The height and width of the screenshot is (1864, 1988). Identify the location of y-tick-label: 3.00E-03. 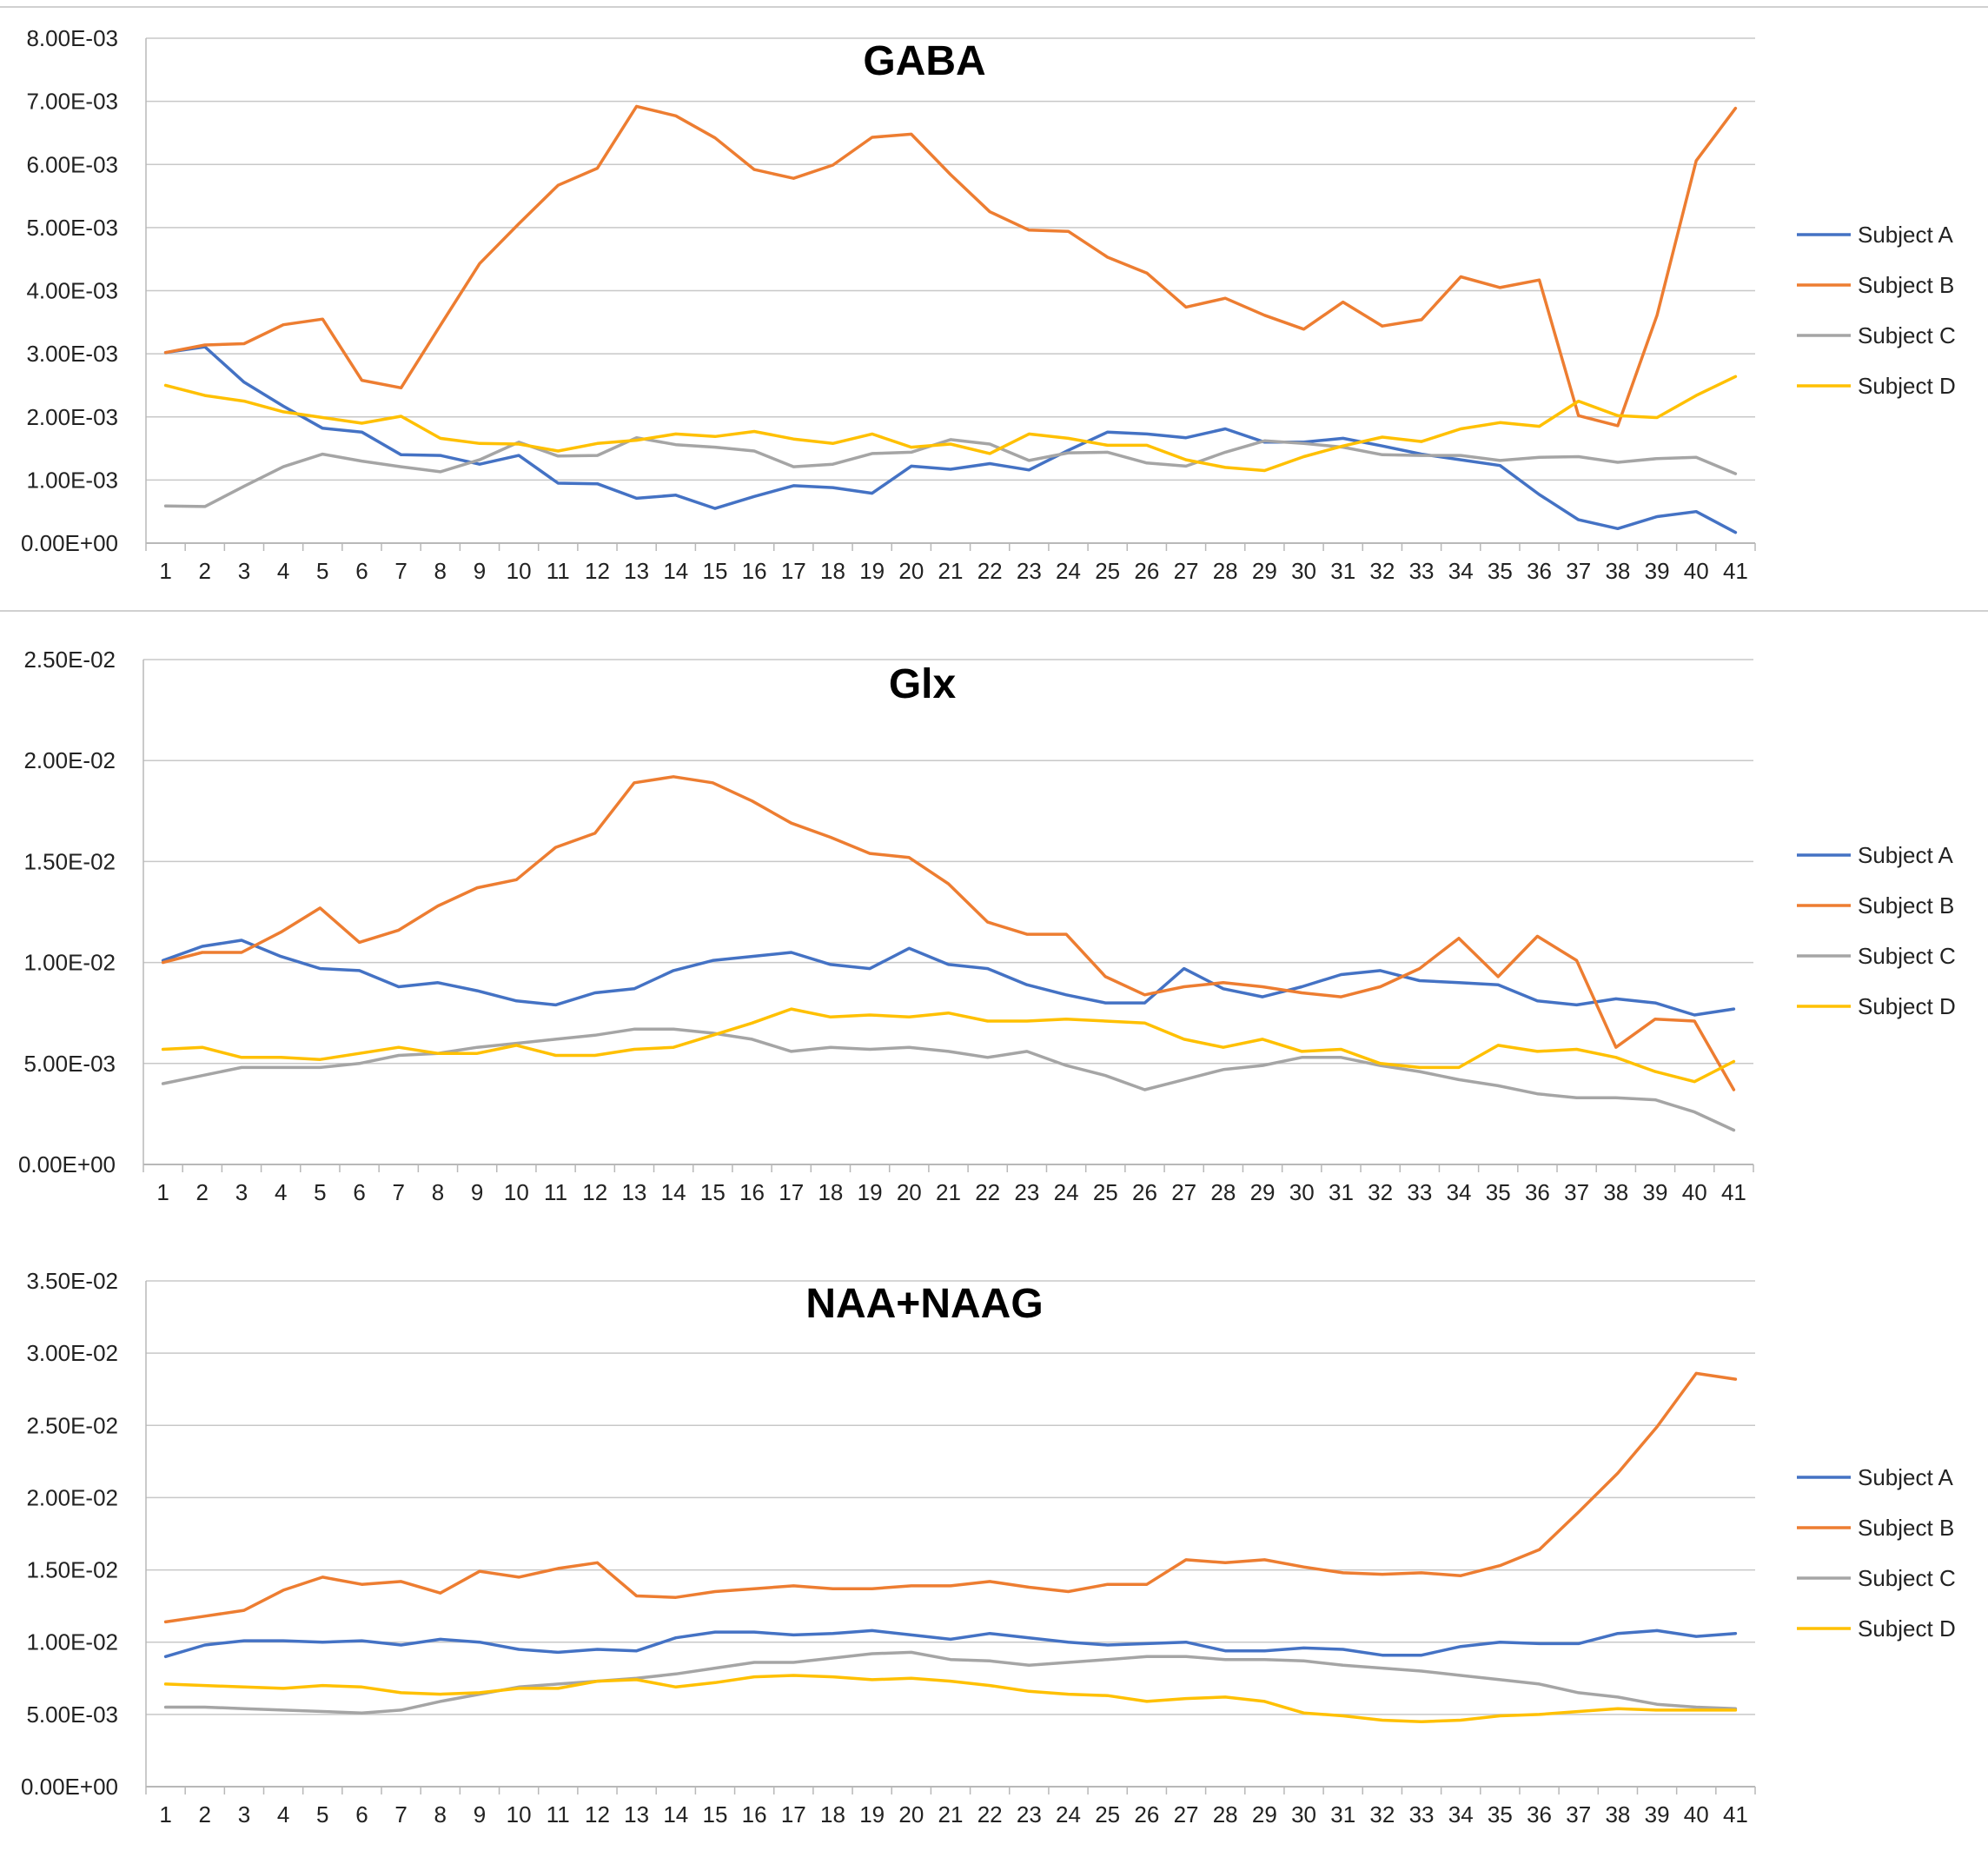
(72, 354).